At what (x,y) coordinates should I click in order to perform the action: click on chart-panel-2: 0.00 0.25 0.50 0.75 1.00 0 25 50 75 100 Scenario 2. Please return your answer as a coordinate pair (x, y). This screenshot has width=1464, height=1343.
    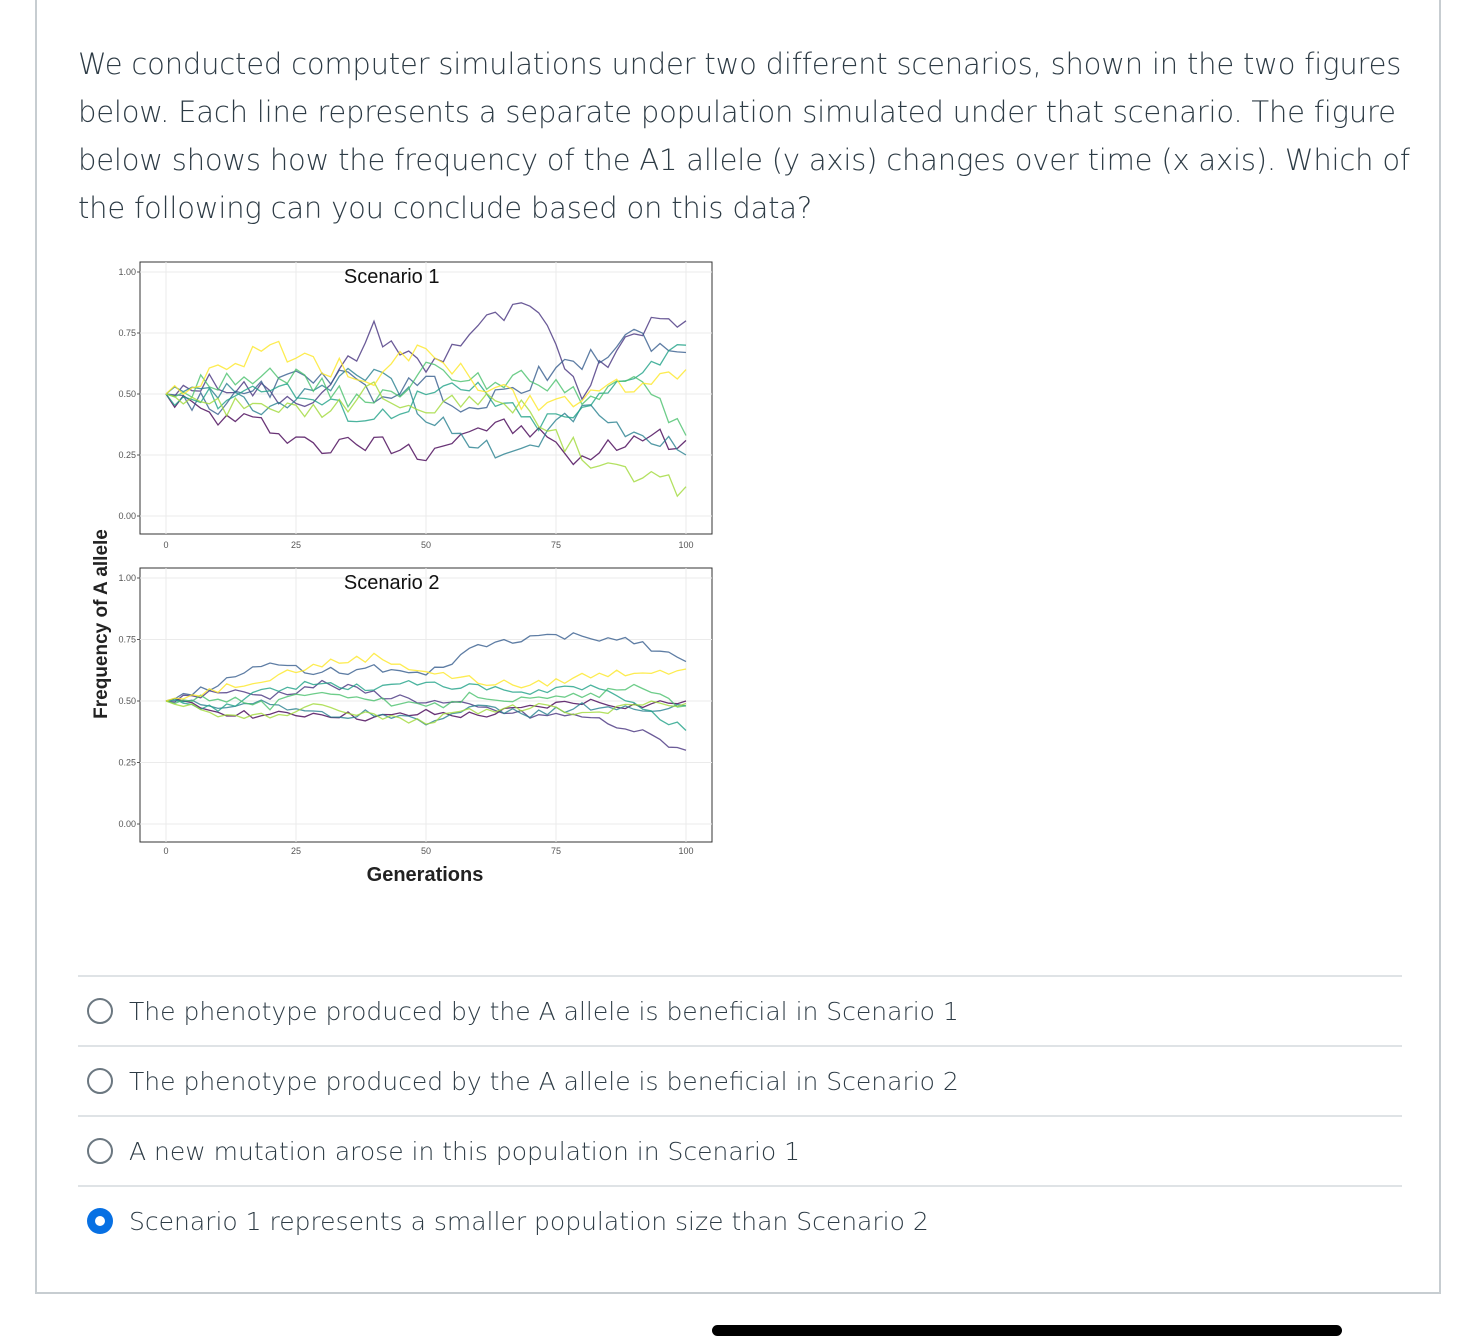
    Looking at the image, I should click on (415, 711).